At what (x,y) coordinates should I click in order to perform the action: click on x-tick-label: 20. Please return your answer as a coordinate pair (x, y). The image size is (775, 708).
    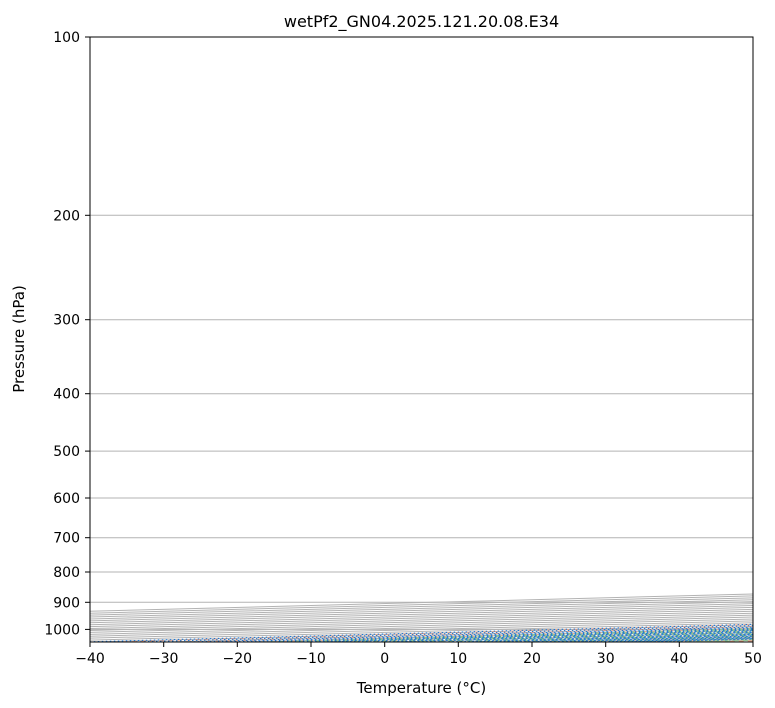
    Looking at the image, I should click on (532, 659).